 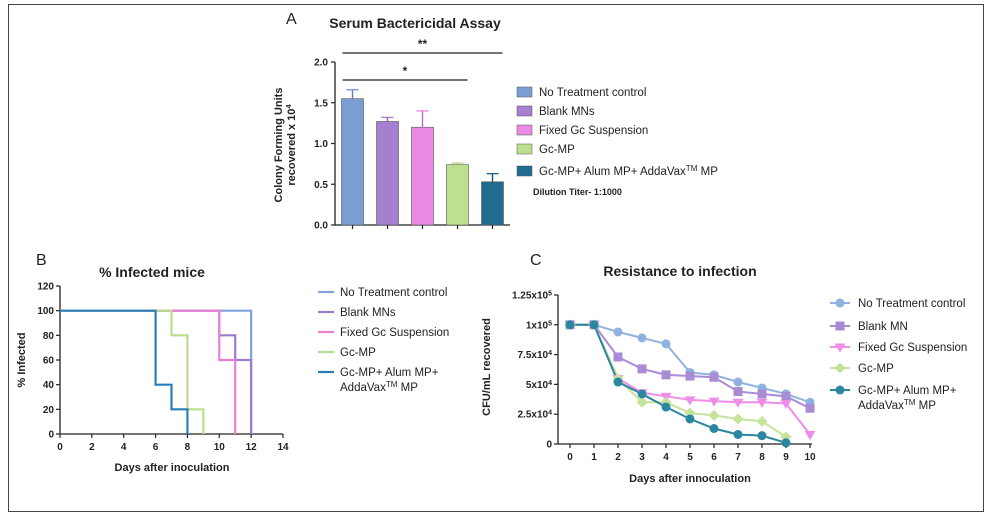 What do you see at coordinates (876, 369) in the screenshot?
I see `chart-c-legend-label: Gc-MP` at bounding box center [876, 369].